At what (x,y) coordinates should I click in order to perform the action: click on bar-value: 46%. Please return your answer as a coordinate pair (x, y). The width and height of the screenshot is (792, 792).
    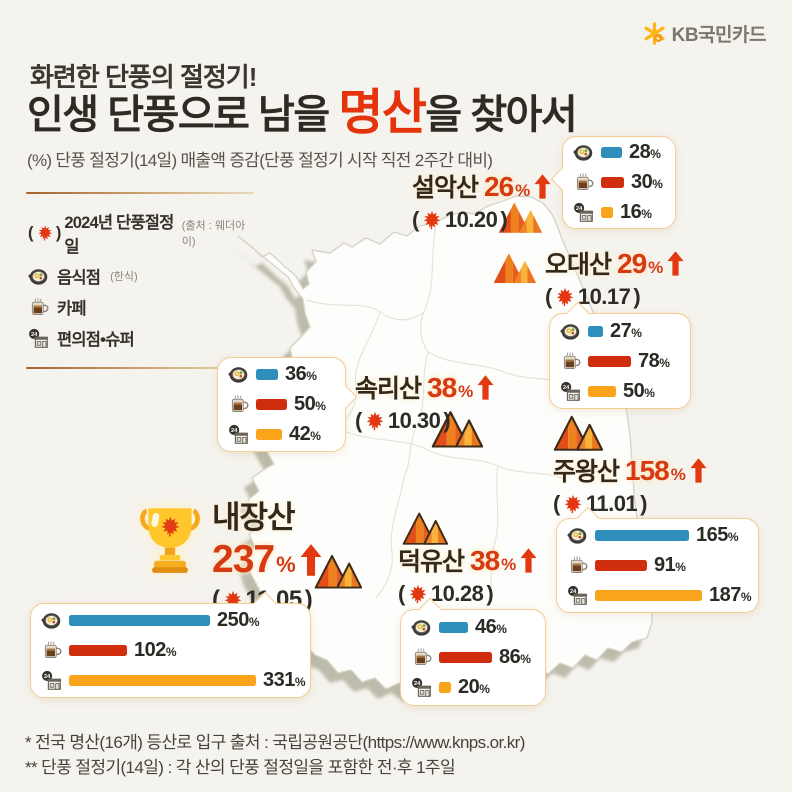
    Looking at the image, I should click on (491, 627).